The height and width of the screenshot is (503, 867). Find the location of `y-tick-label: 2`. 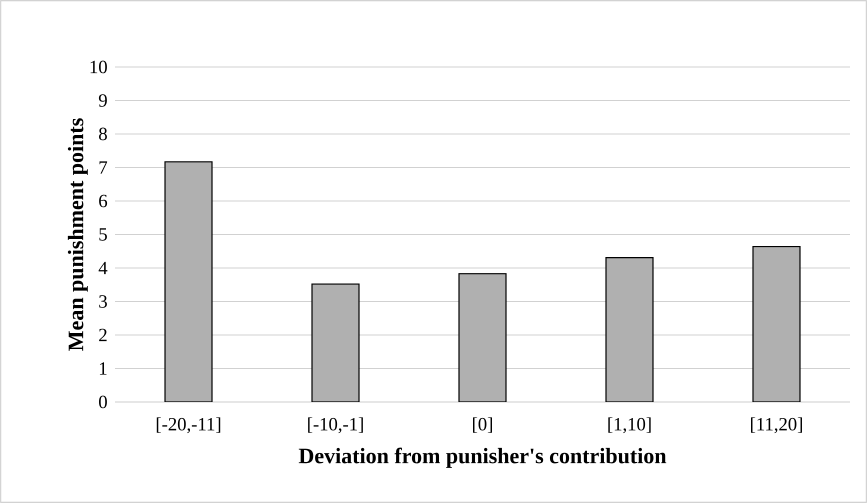

y-tick-label: 2 is located at coordinates (103, 335).